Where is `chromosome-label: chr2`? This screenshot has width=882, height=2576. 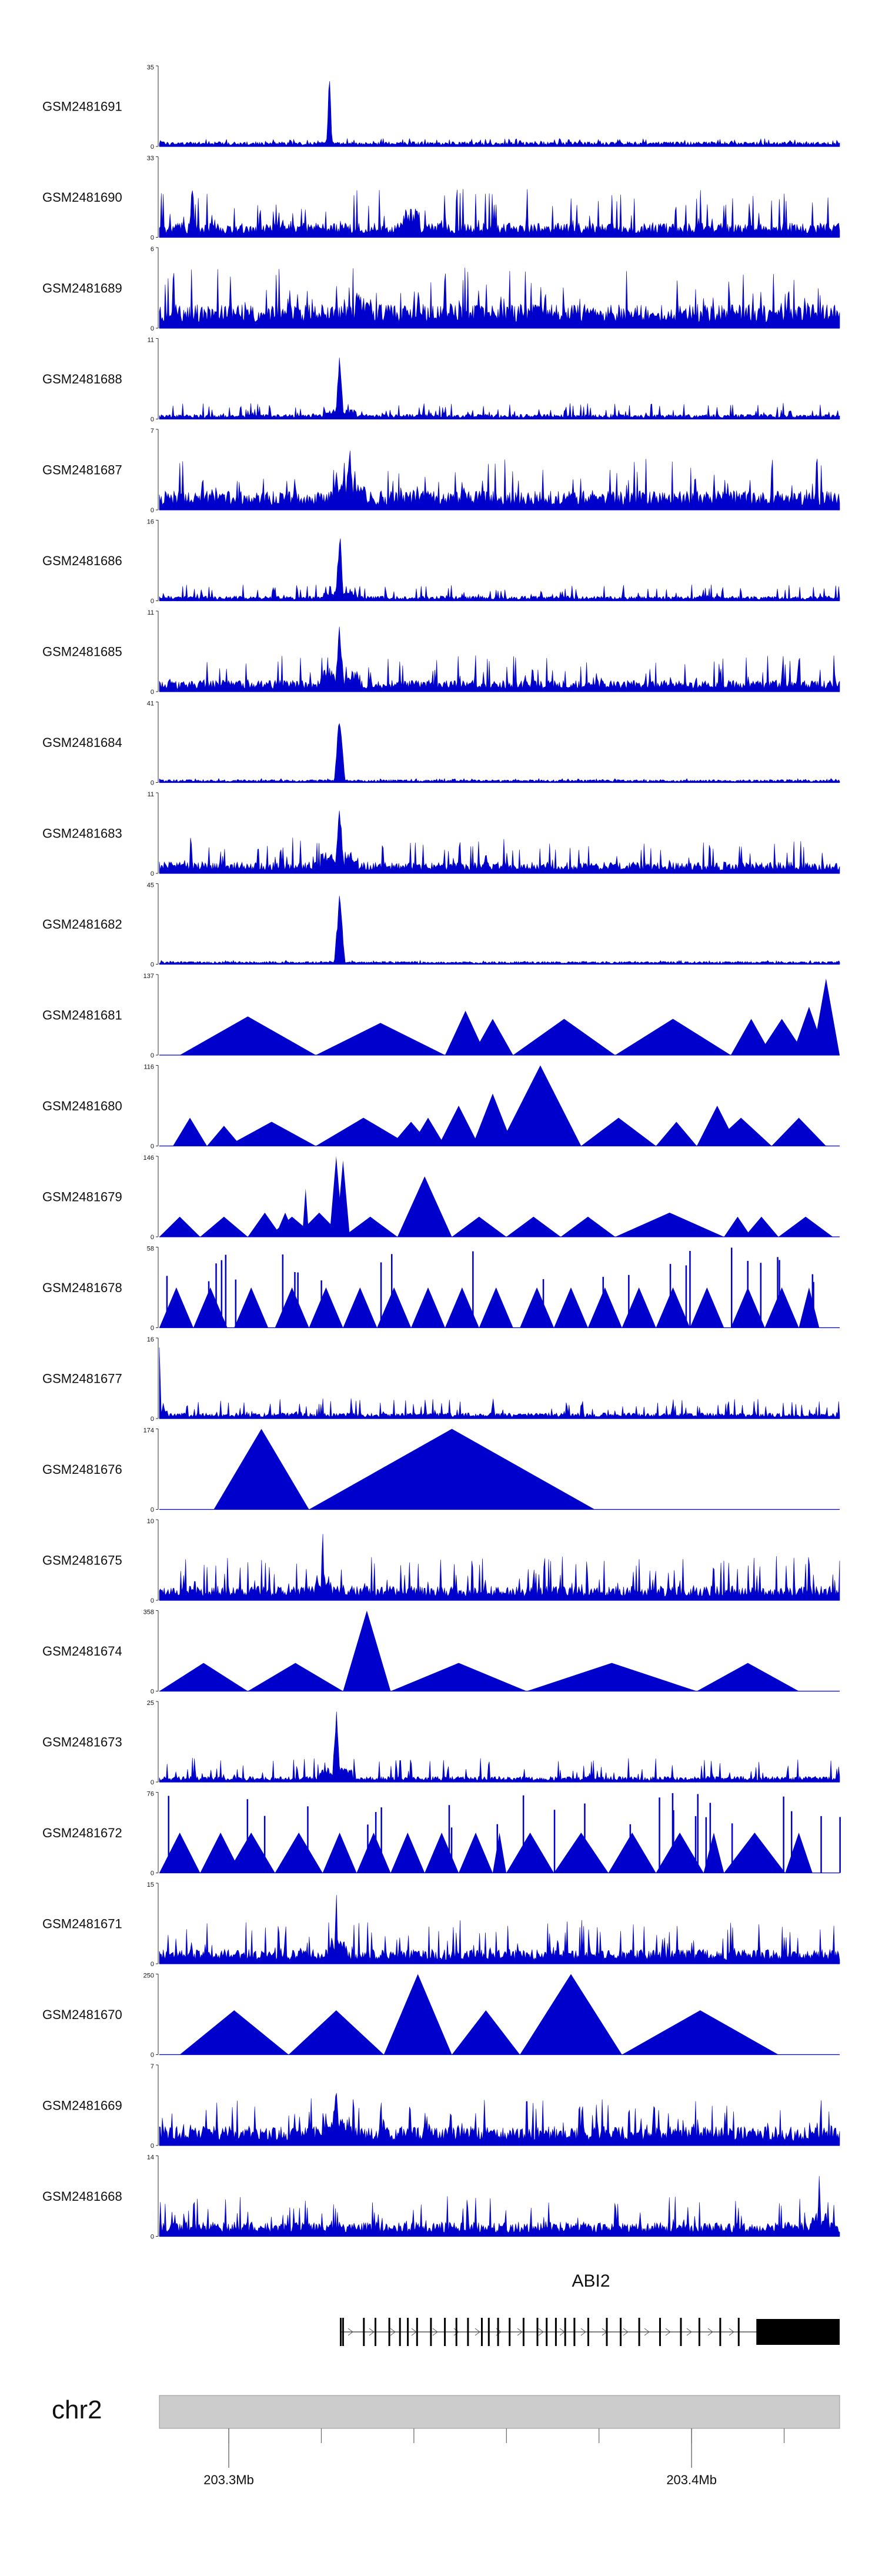 chromosome-label: chr2 is located at coordinates (77, 2409).